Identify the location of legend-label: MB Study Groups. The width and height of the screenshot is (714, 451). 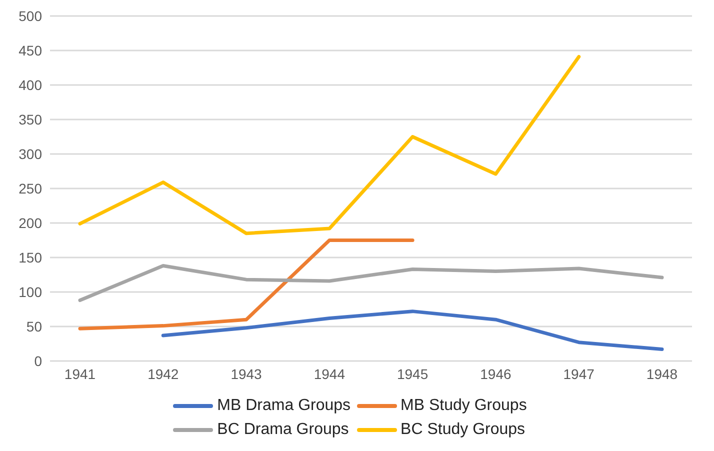
(463, 406).